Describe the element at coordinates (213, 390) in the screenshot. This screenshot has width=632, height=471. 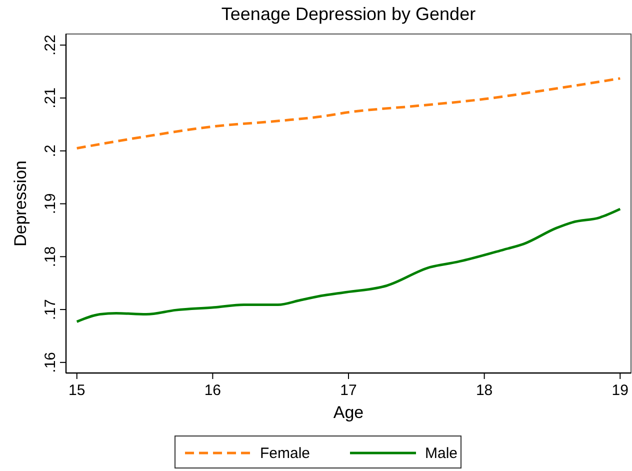
I see `x-tick-label: 16` at that location.